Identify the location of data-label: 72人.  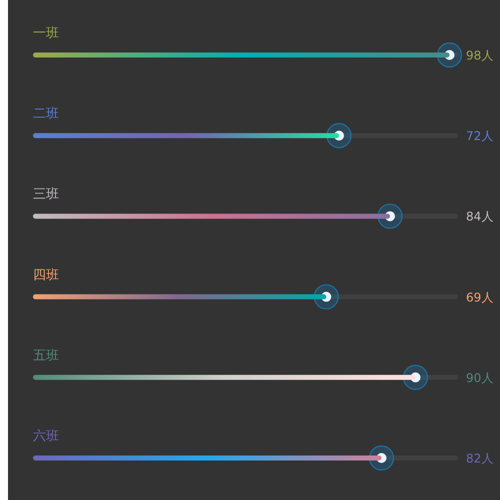
(480, 136).